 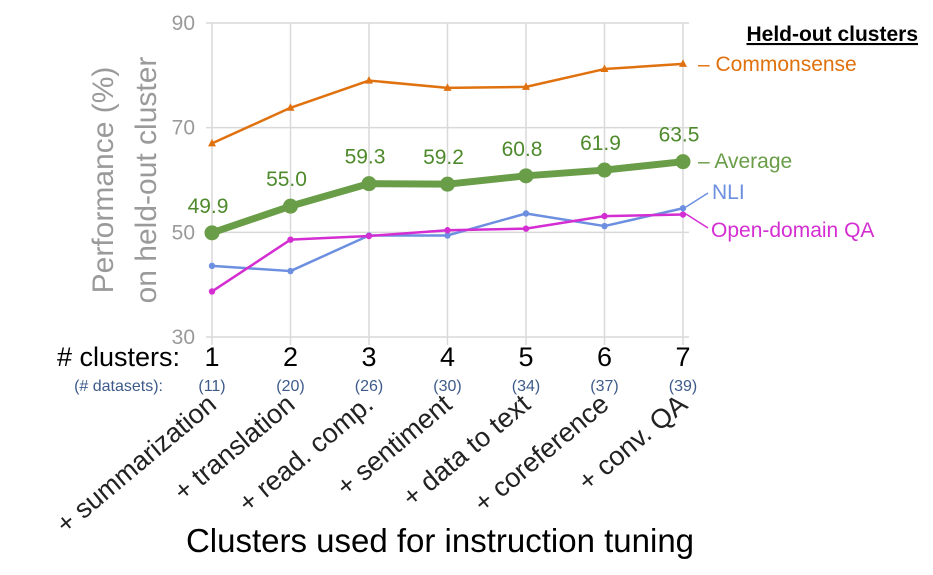 What do you see at coordinates (118, 357) in the screenshot?
I see `x-count-title: # clusters:` at bounding box center [118, 357].